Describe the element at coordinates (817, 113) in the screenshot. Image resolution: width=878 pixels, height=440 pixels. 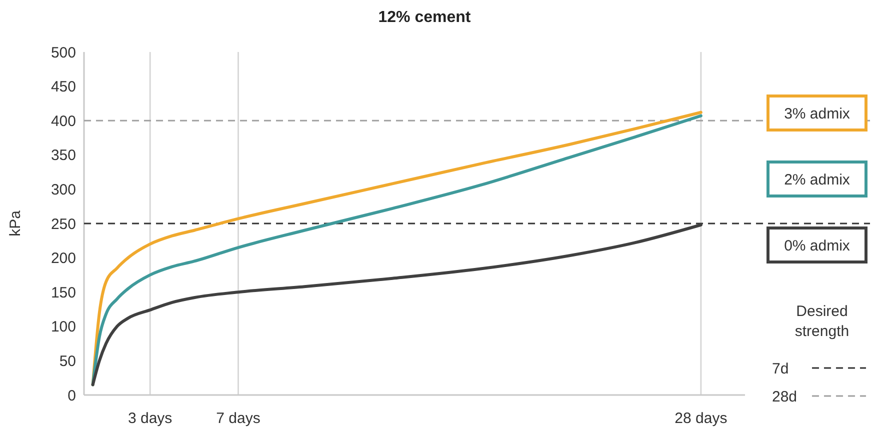
I see `text: 3% admix` at that location.